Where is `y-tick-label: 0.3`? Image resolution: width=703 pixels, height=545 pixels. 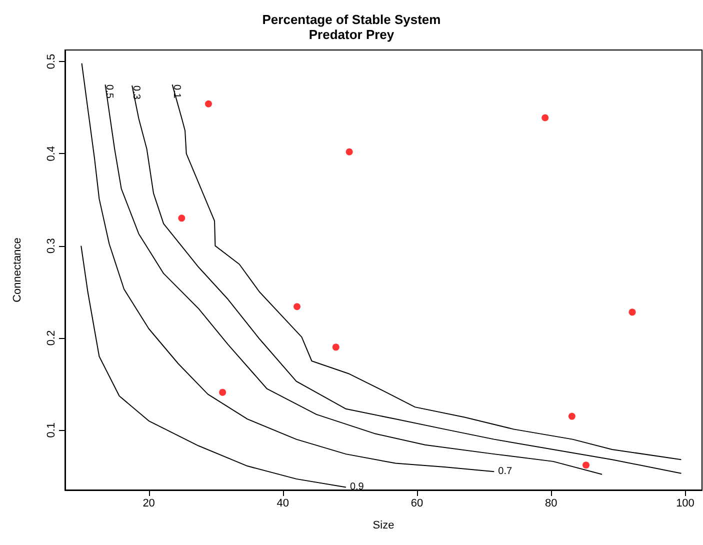 y-tick-label: 0.3 is located at coordinates (52, 246).